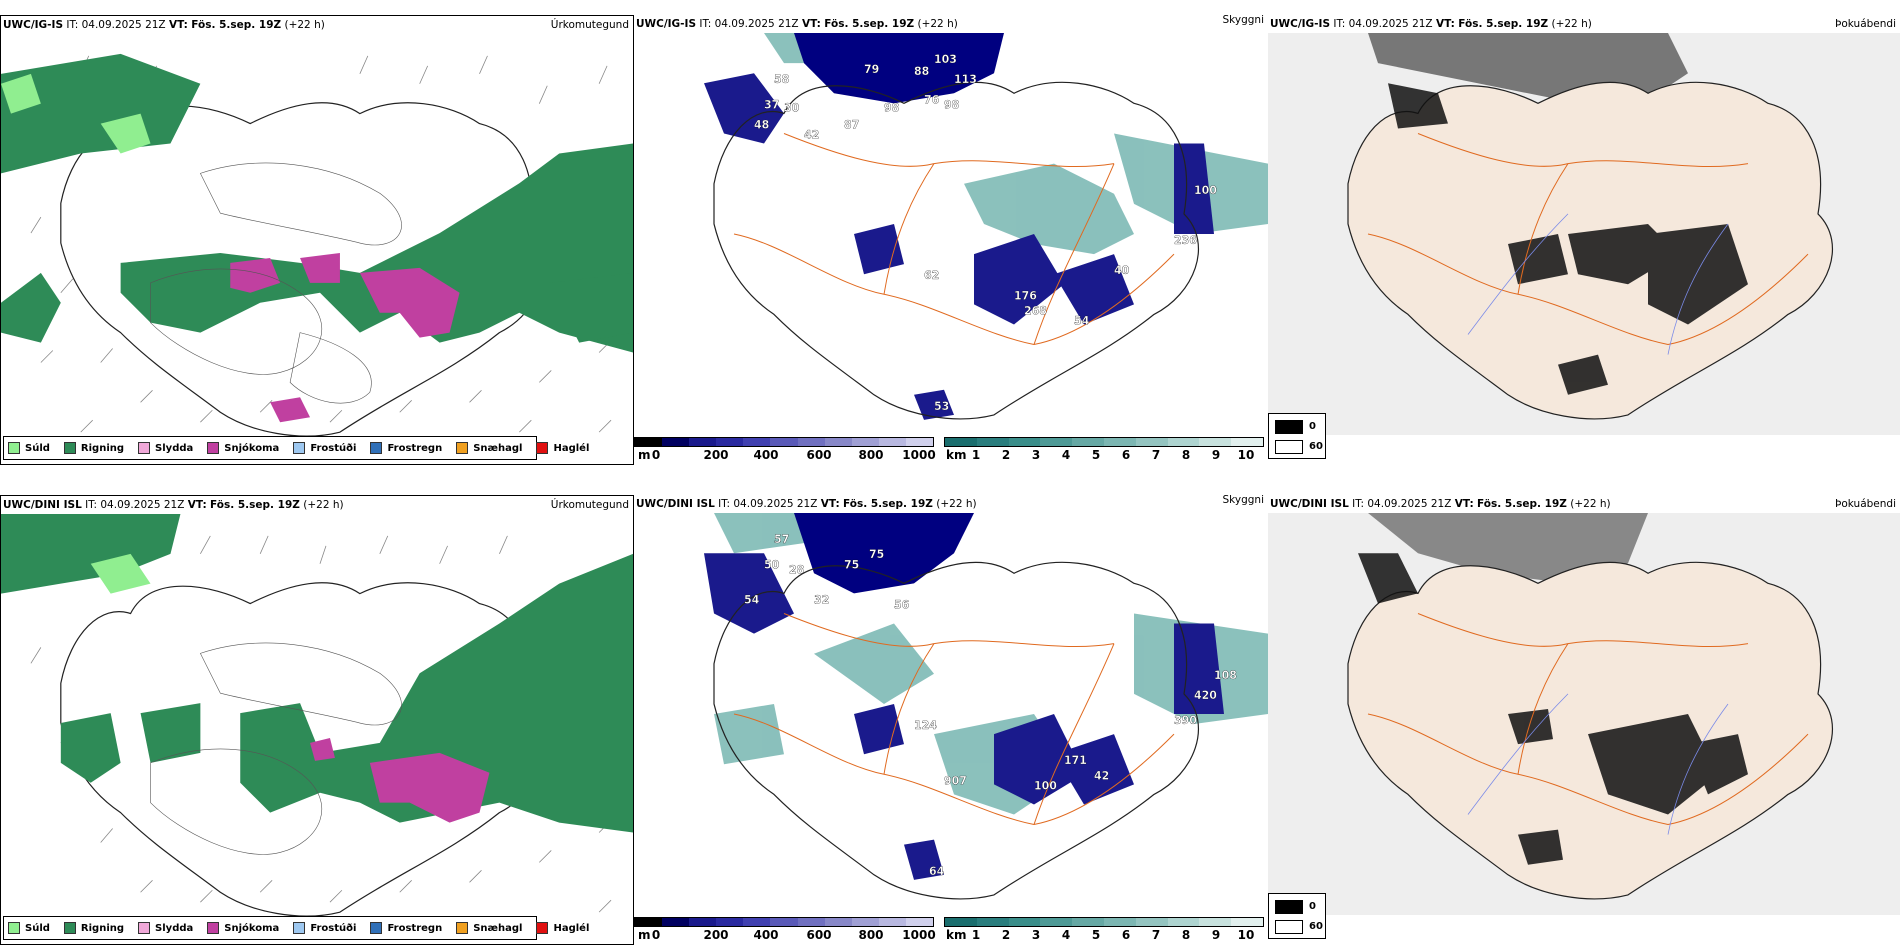 The image size is (1900, 950). What do you see at coordinates (589, 505) in the screenshot?
I see `panel-title: Úrkomutegund` at bounding box center [589, 505].